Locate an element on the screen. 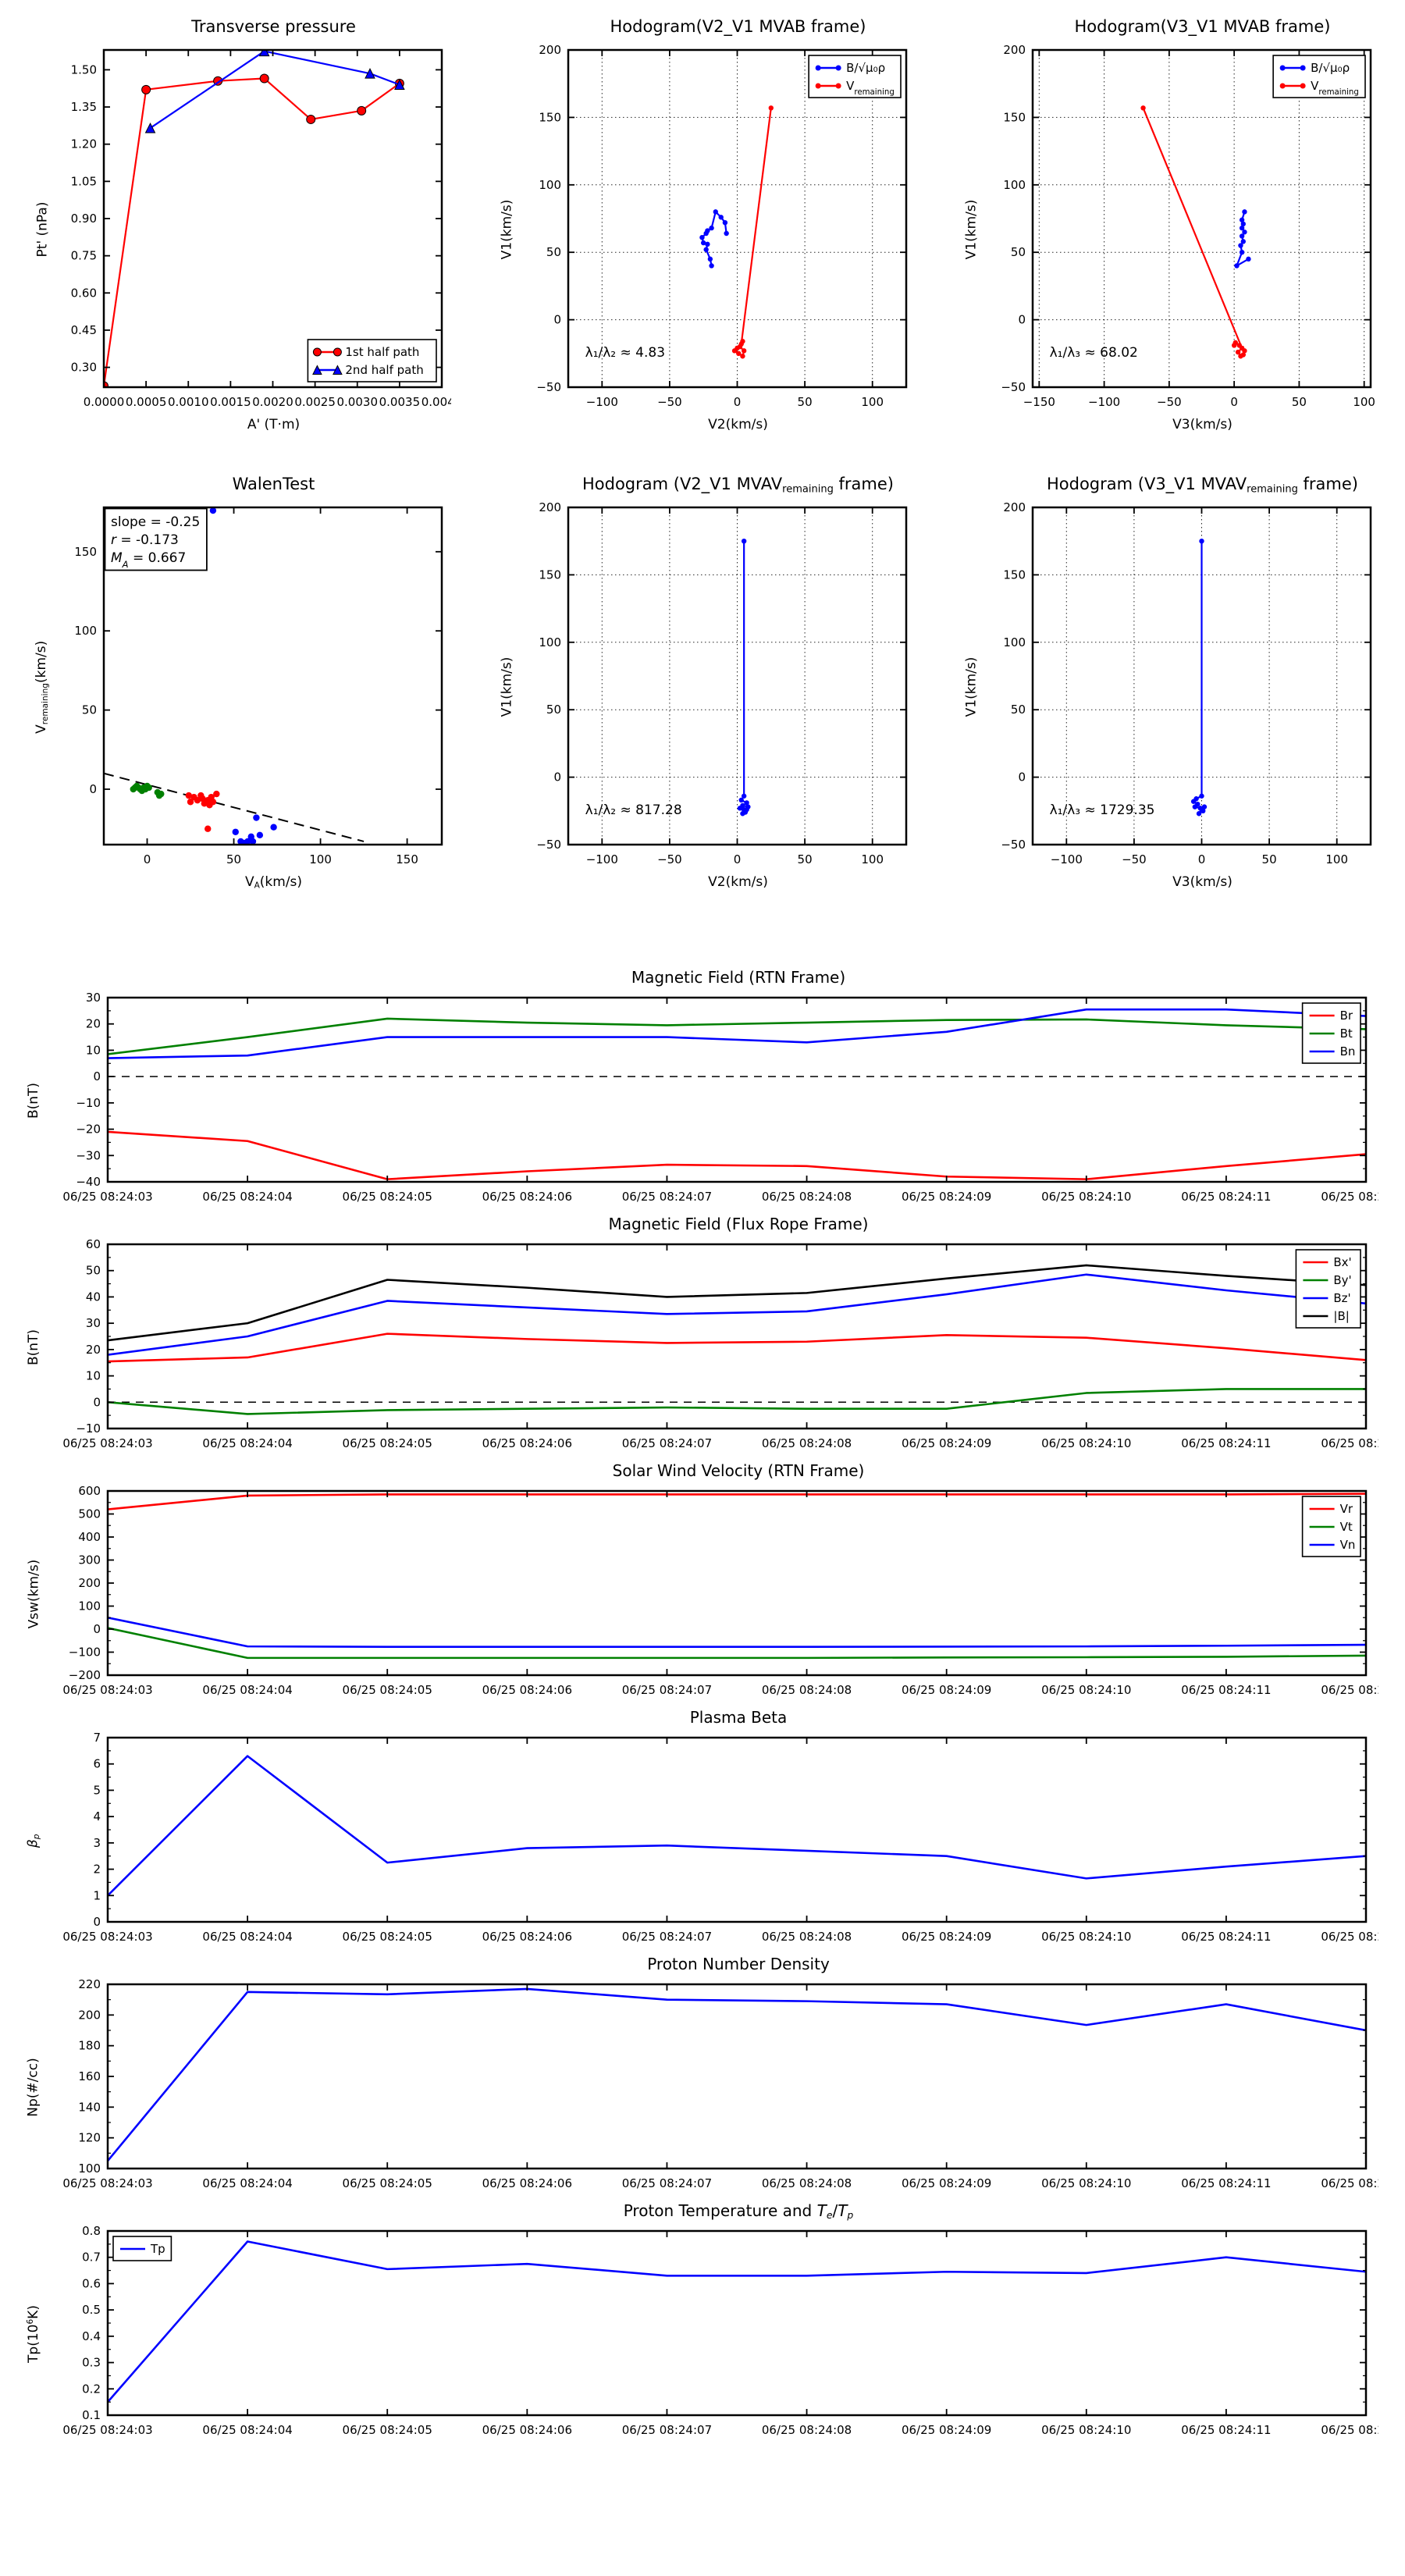  svg-text: r = -0.173 is located at coordinates (145, 540).